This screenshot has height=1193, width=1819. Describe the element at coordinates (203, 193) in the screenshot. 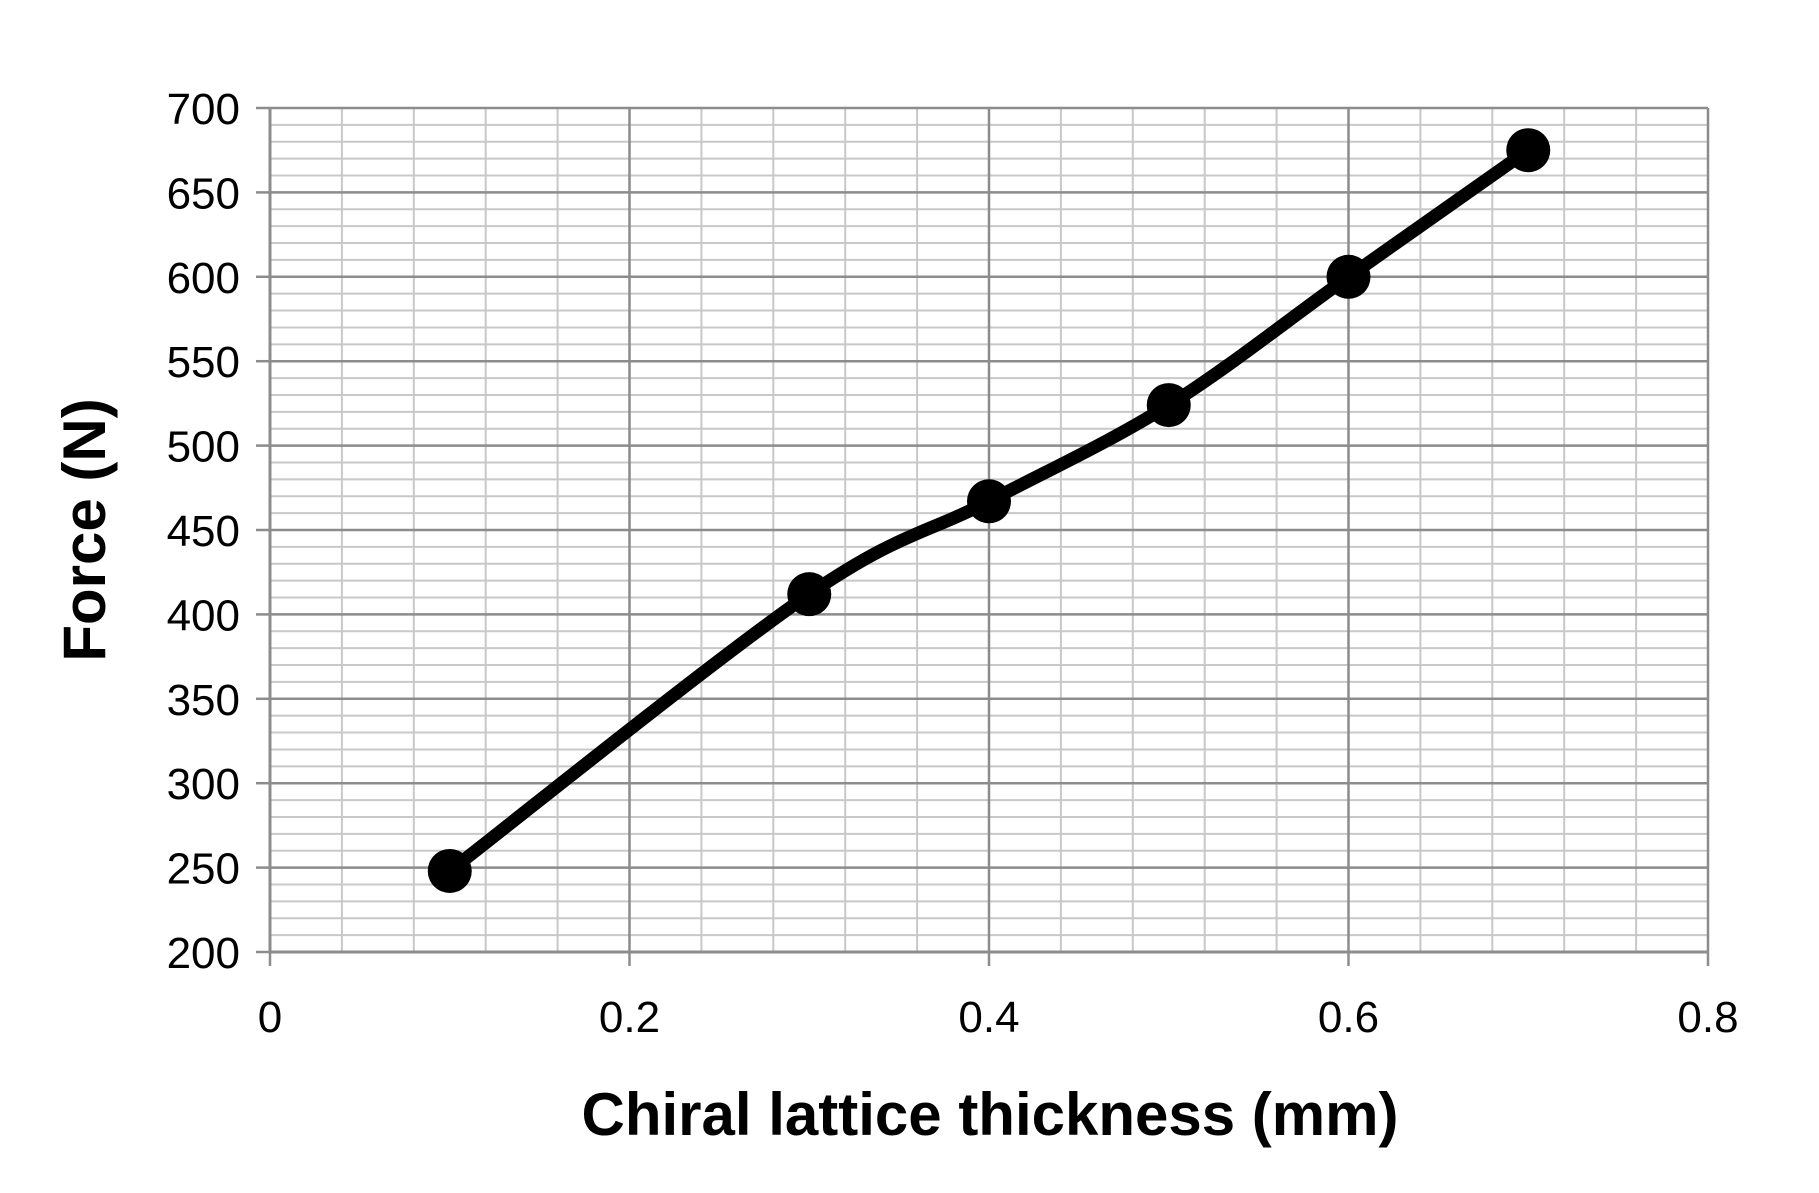

I see `y-tick-label: 650` at that location.